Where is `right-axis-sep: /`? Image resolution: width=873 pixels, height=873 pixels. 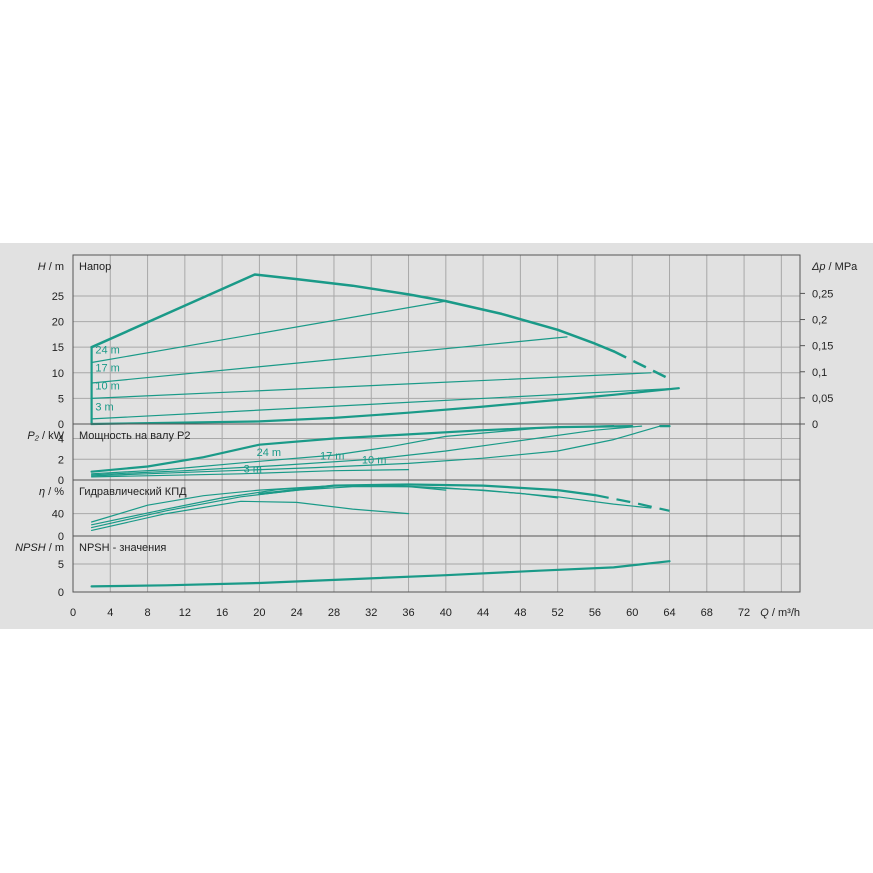
right-axis-sep: / is located at coordinates (830, 267).